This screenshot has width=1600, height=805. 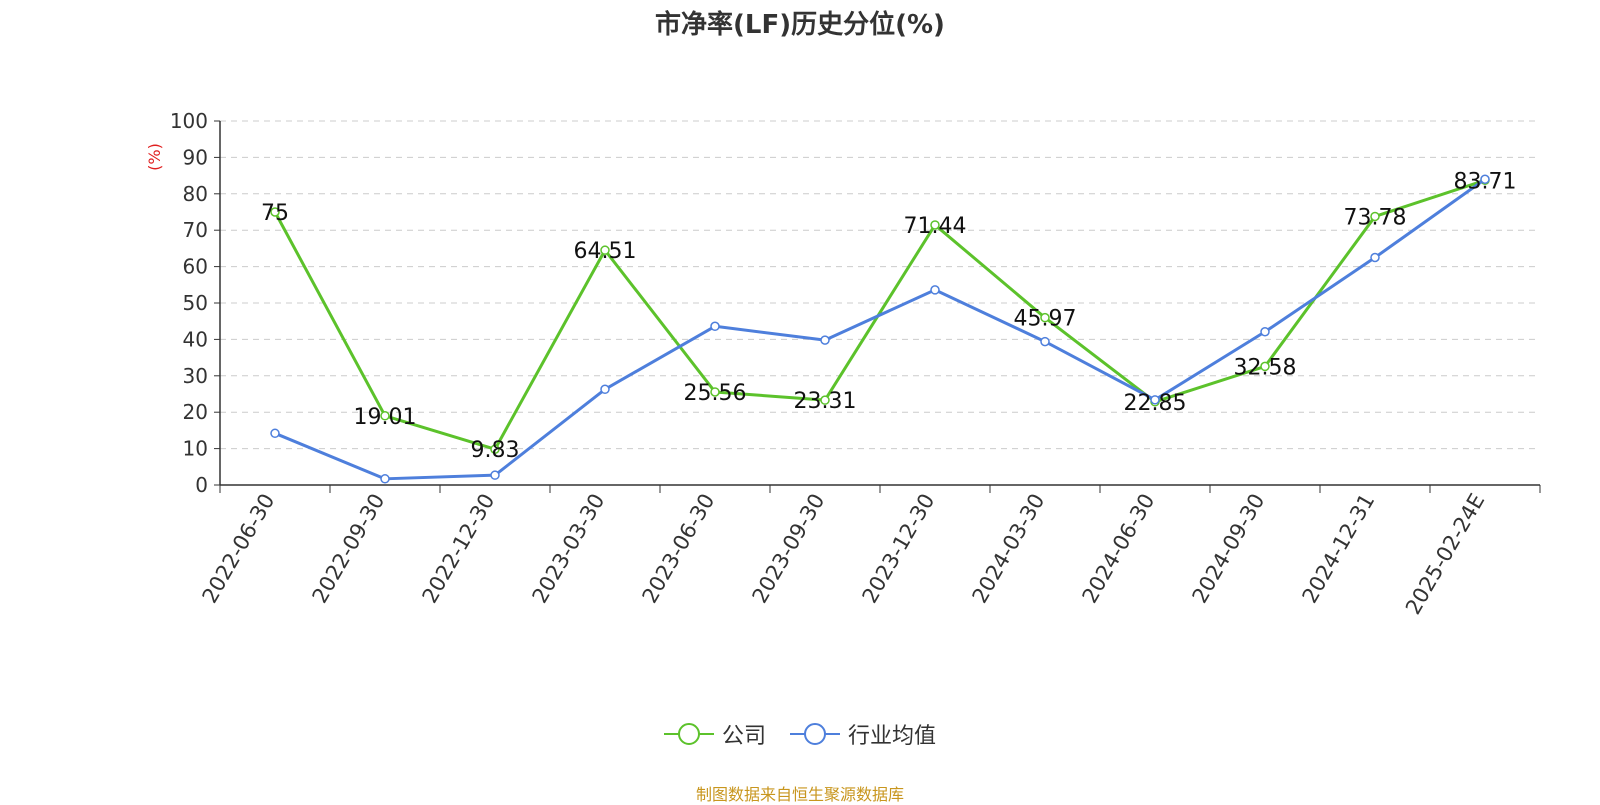 What do you see at coordinates (459, 549) in the screenshot?
I see `x-tick-label: 2022-12-30` at bounding box center [459, 549].